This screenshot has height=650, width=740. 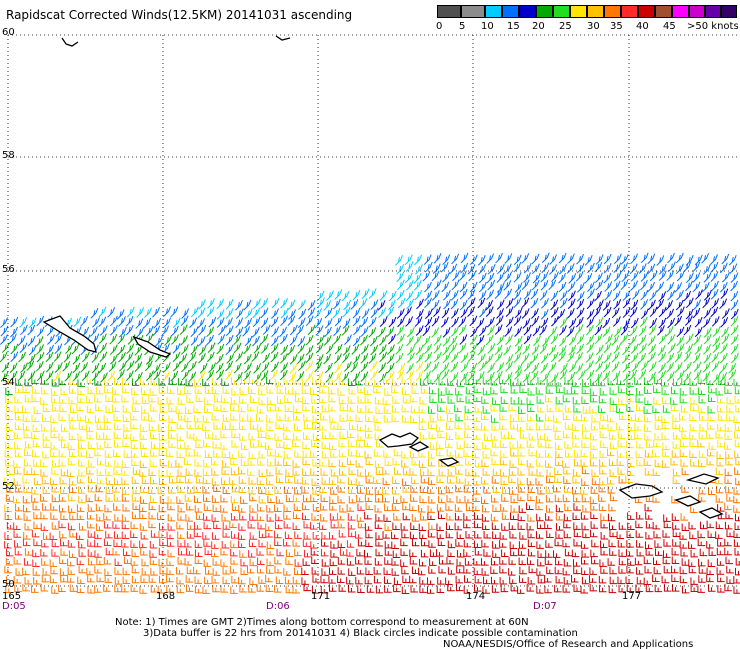 What do you see at coordinates (283, 38) in the screenshot?
I see `coastline-island` at bounding box center [283, 38].